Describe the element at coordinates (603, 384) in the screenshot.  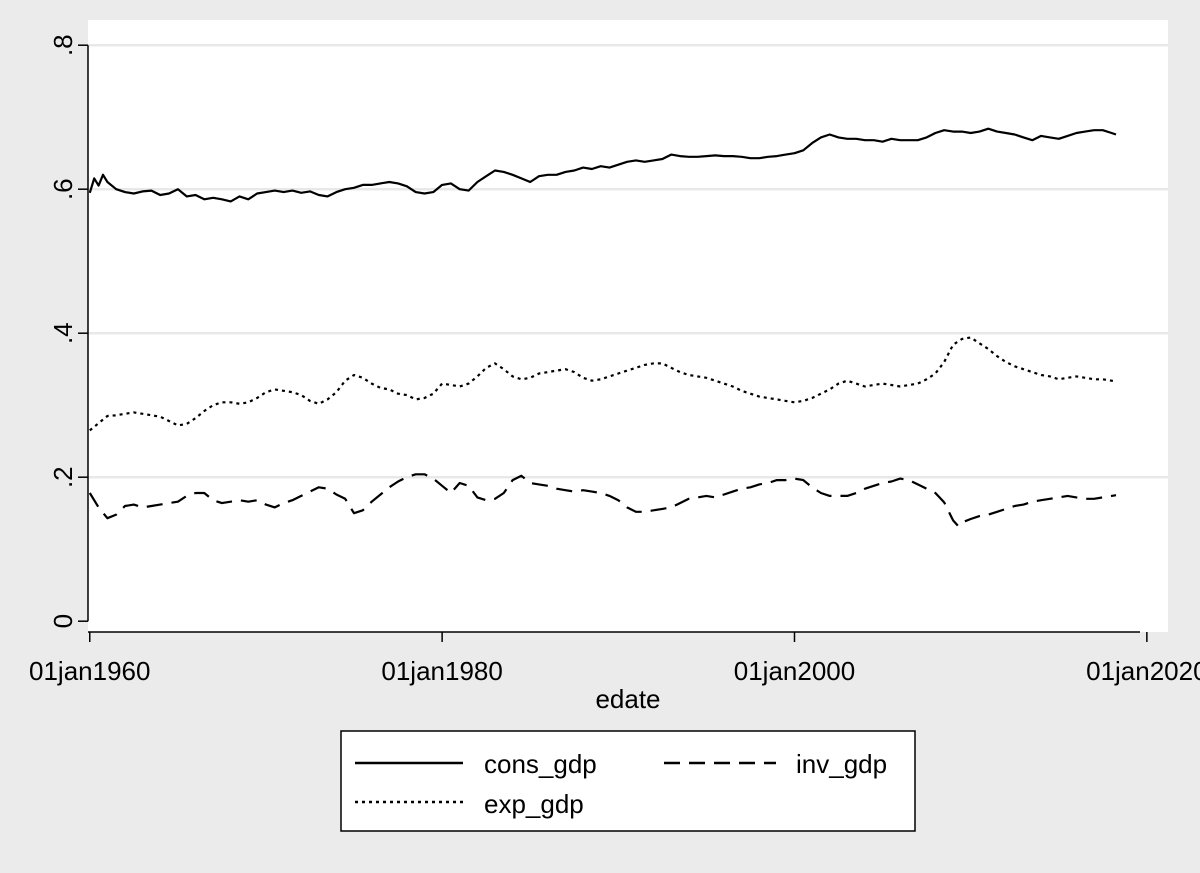
I see `series-line-exp_gdp` at that location.